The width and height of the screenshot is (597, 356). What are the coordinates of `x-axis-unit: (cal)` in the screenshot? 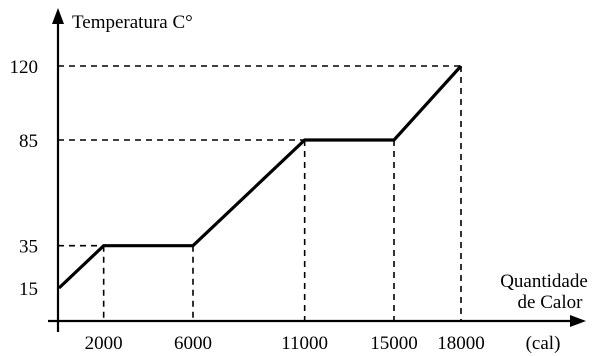 It's located at (543, 343).